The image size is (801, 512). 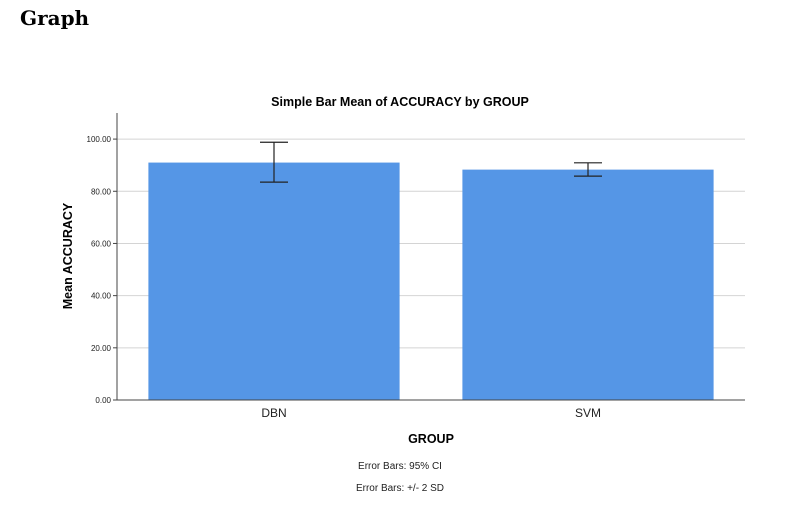 What do you see at coordinates (68, 255) in the screenshot?
I see `y-axis-label: Mean ACCURACY` at bounding box center [68, 255].